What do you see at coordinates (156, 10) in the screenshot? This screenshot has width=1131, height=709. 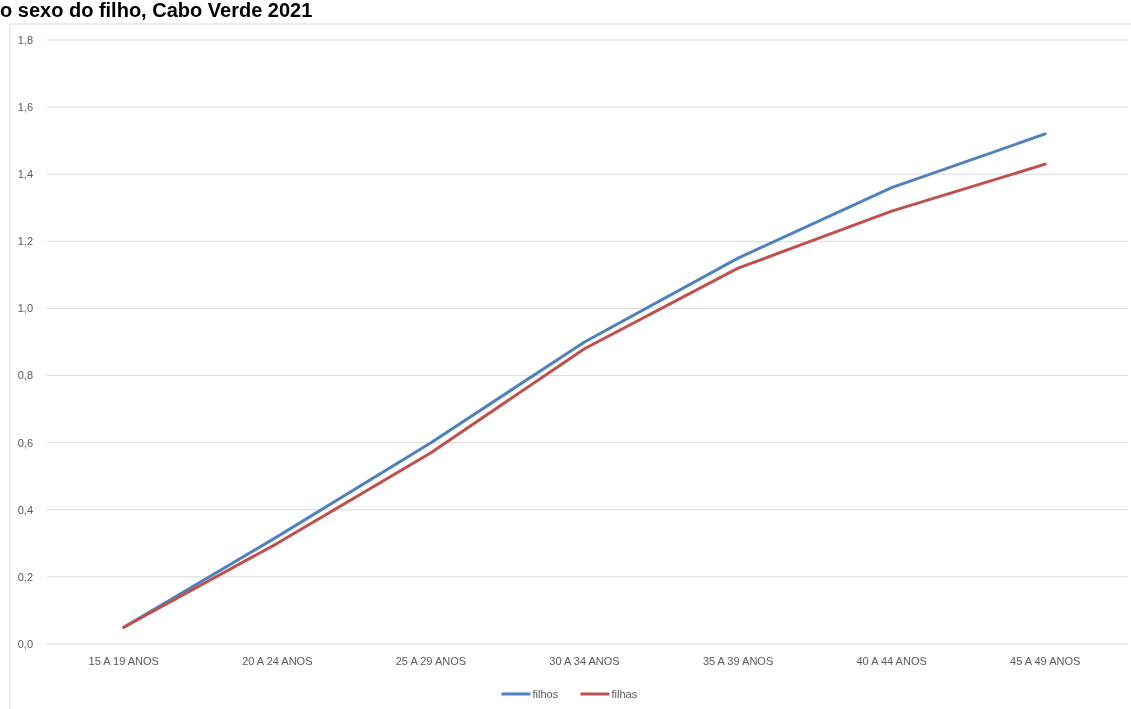 I see `chart-title: o sexo do filho, Cabo Verde 2021` at bounding box center [156, 10].